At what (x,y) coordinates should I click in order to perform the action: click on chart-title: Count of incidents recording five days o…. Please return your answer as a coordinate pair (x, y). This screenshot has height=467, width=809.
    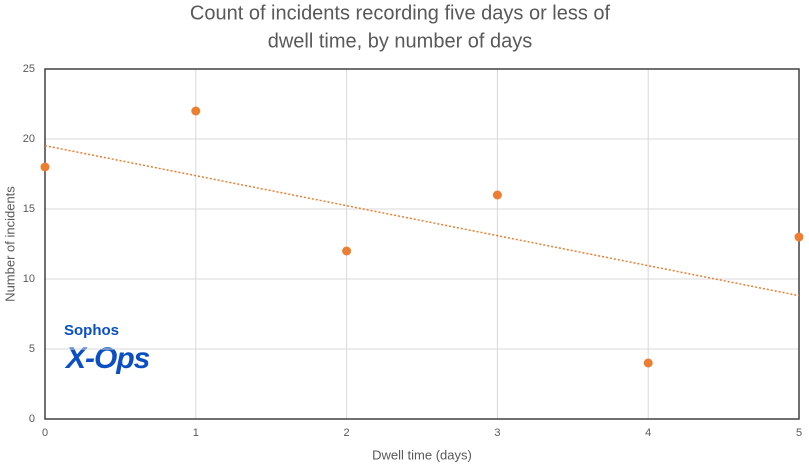
    Looking at the image, I should click on (400, 13).